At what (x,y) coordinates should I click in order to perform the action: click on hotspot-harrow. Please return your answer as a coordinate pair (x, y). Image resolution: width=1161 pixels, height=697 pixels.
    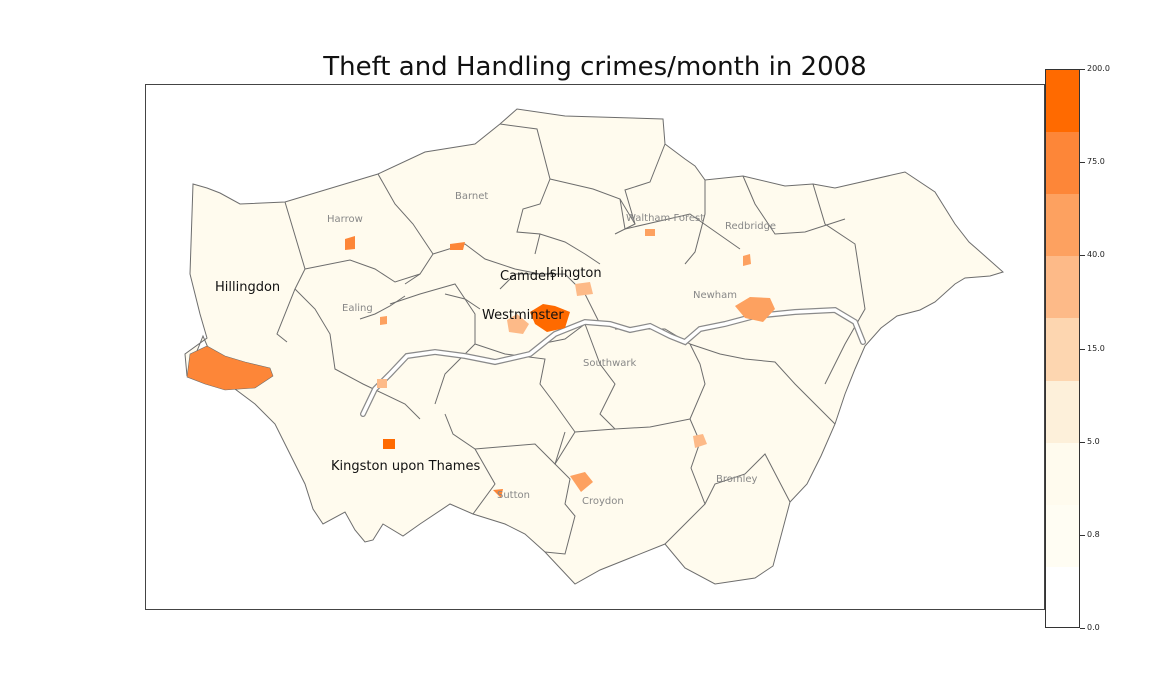
    Looking at the image, I should click on (350, 243).